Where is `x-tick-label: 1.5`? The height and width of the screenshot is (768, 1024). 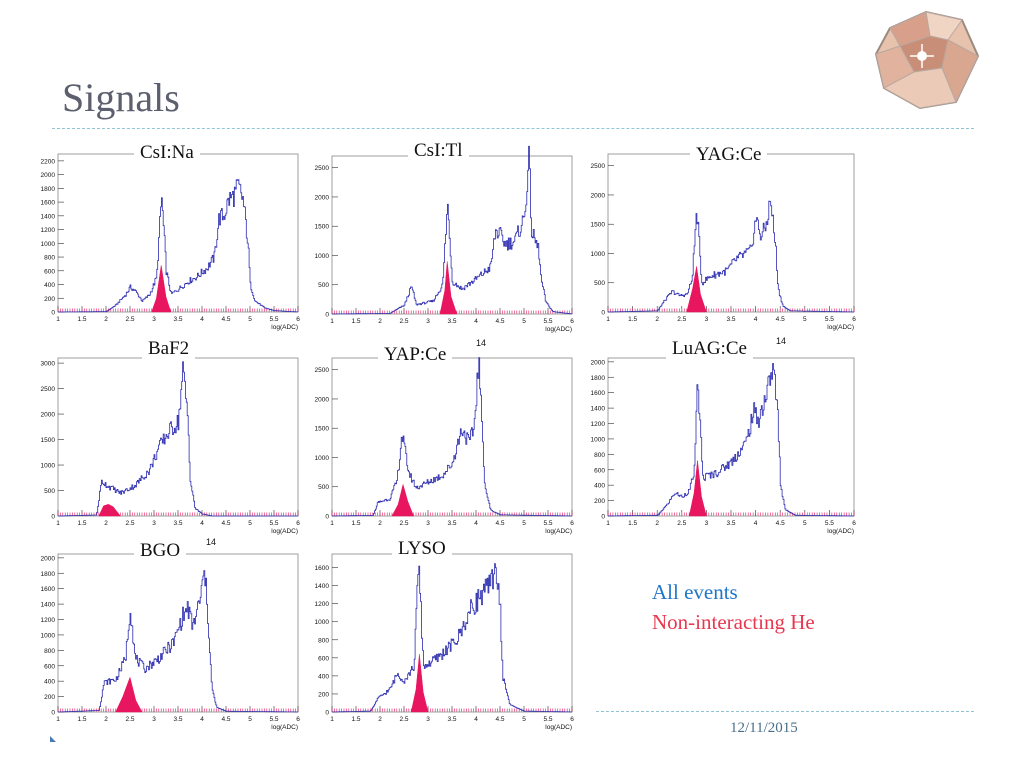
x-tick-label: 1.5 is located at coordinates (632, 523).